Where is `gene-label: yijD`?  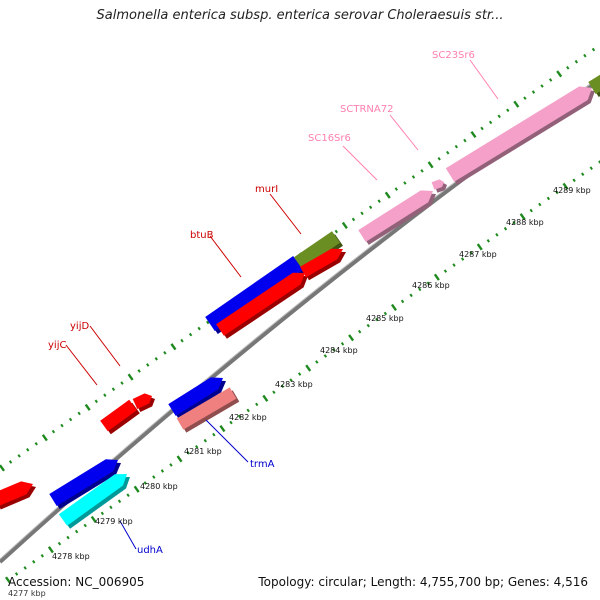
gene-label: yijD is located at coordinates (79, 326).